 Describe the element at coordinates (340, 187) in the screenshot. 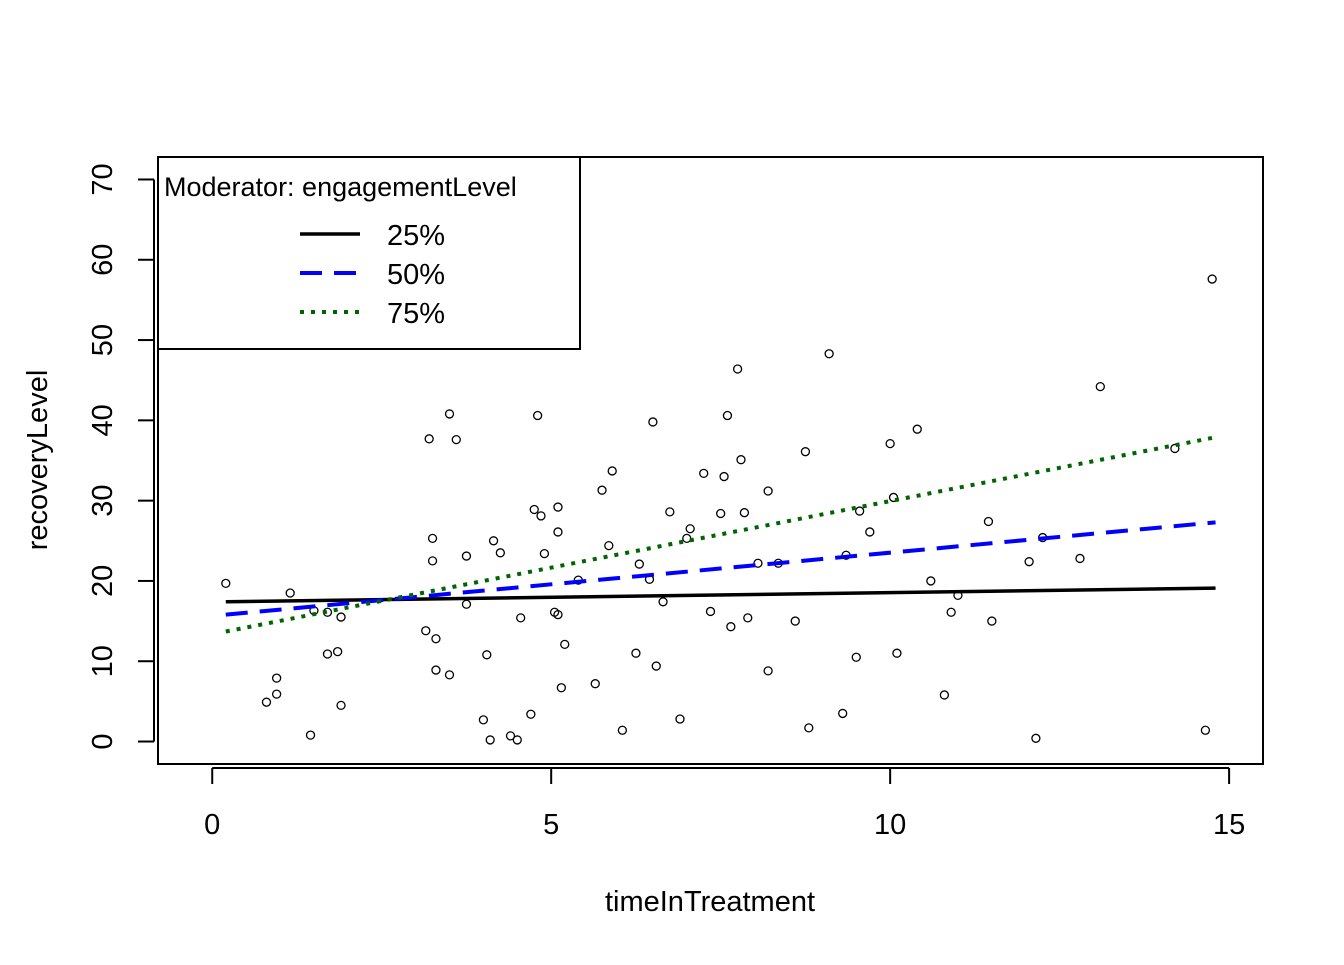

I see `legend-title: Moderator: engagementLevel` at that location.